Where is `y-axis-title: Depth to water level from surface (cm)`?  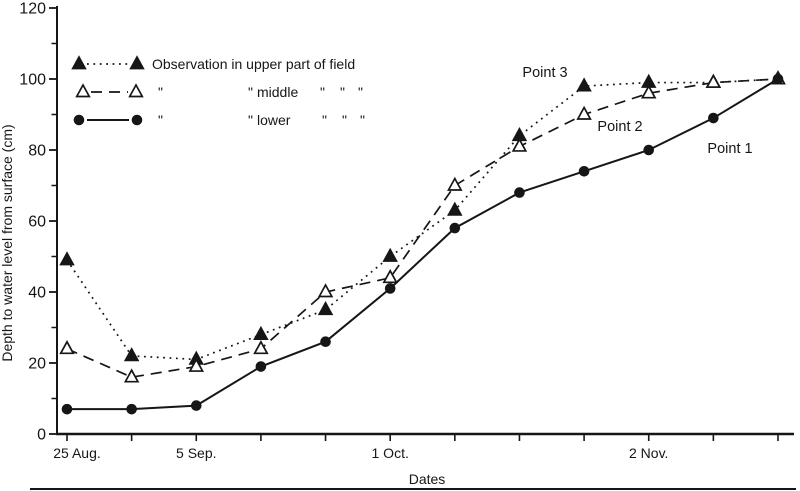 y-axis-title: Depth to water level from surface (cm) is located at coordinates (7, 242).